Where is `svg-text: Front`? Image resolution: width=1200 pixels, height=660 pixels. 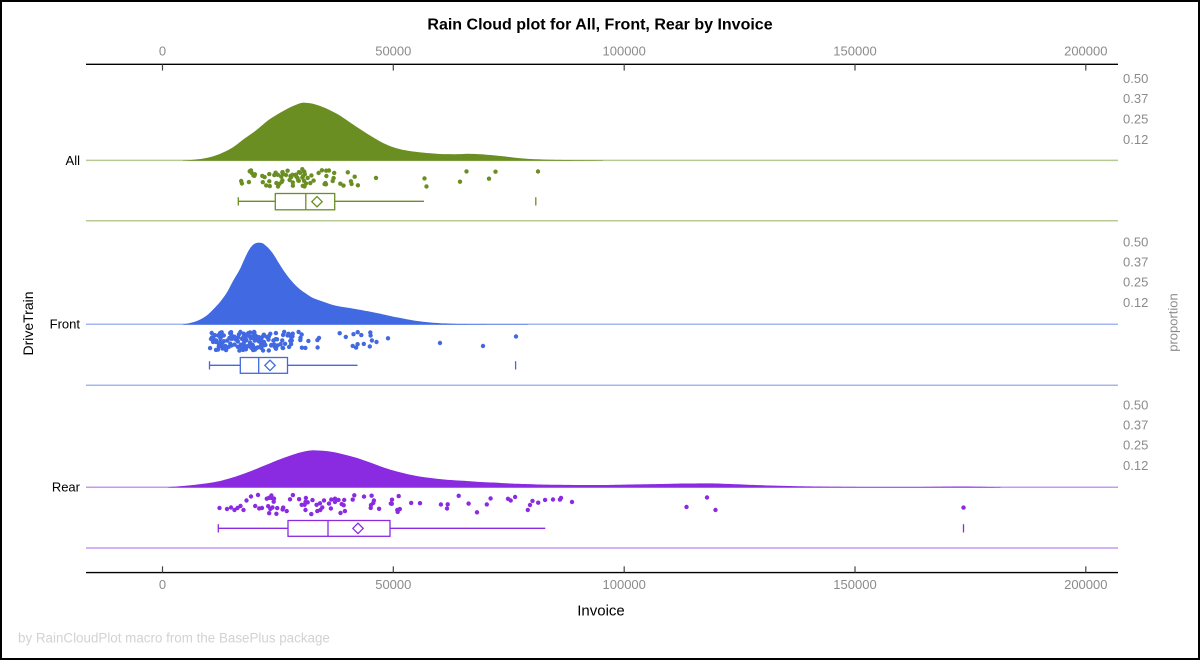 svg-text: Front is located at coordinates (65, 323).